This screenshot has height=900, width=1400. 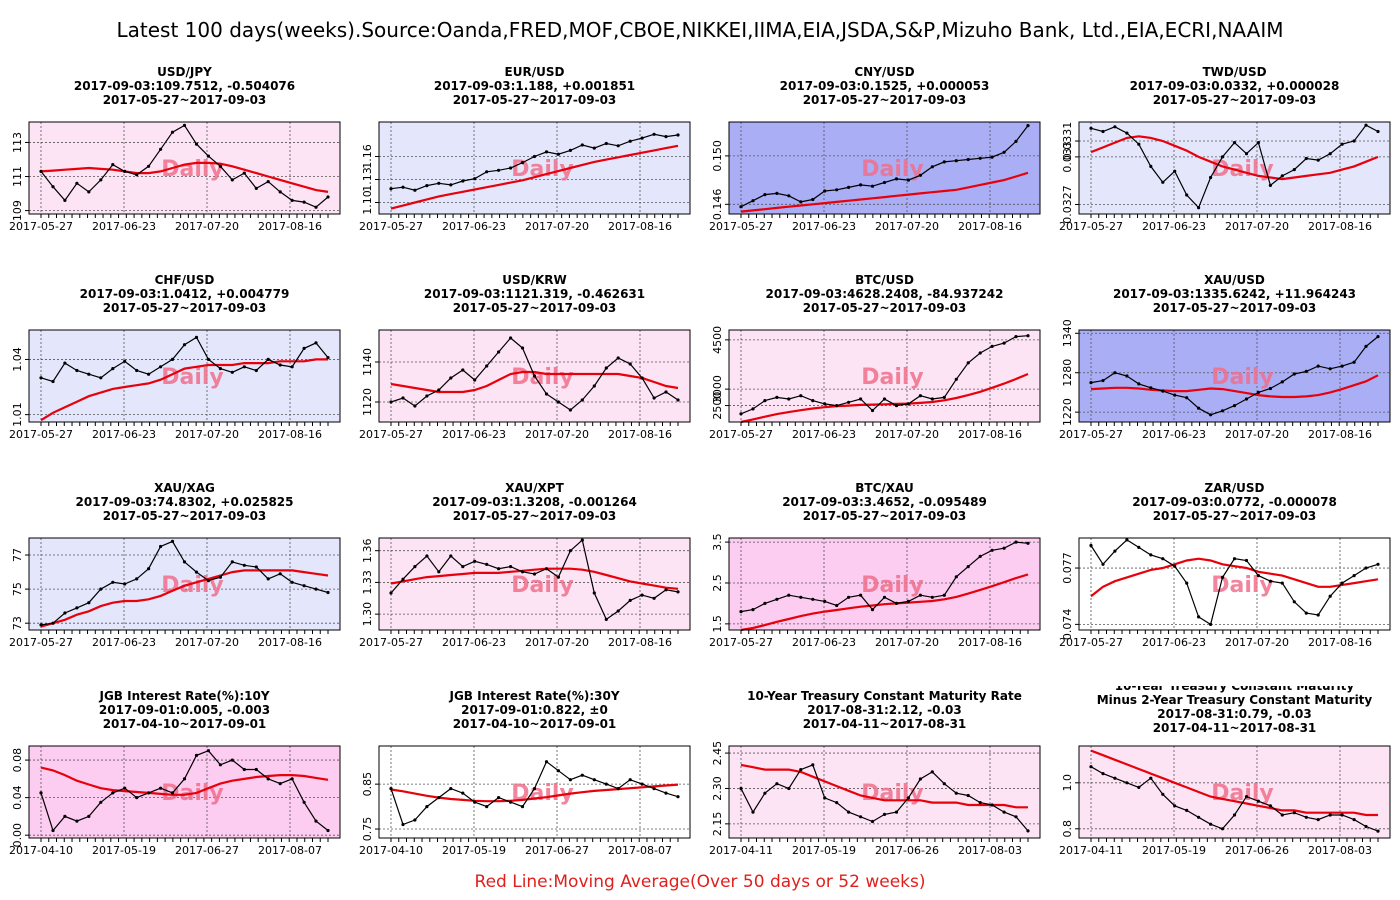 What do you see at coordinates (990, 226) in the screenshot?
I see `x-tick-label: 2017-08-16` at bounding box center [990, 226].